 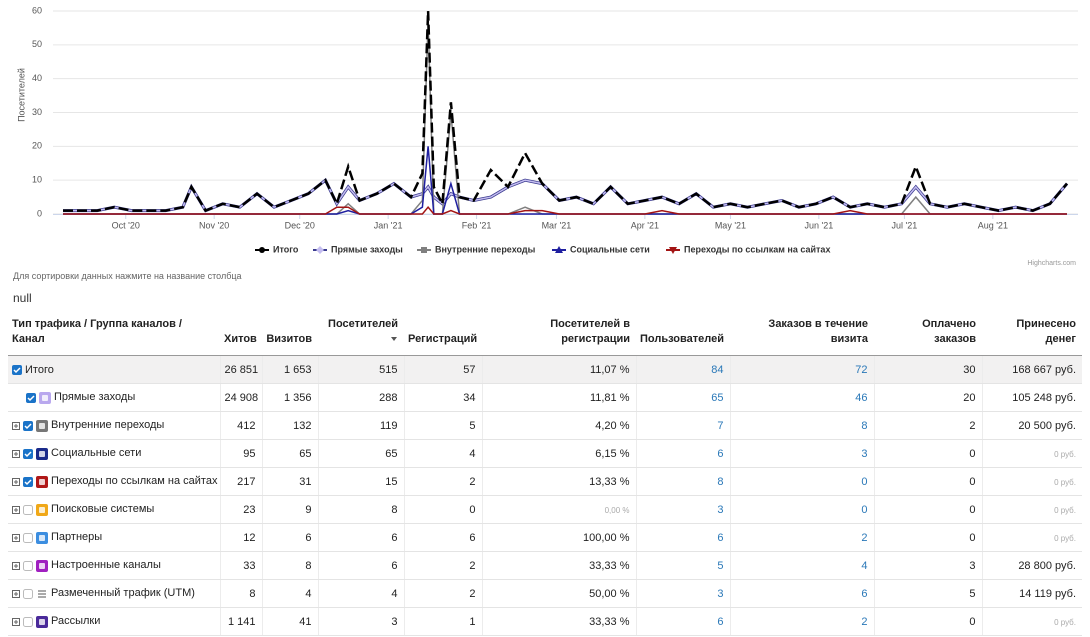 I want to click on legend-label: Прямые заходы, so click(x=367, y=249).